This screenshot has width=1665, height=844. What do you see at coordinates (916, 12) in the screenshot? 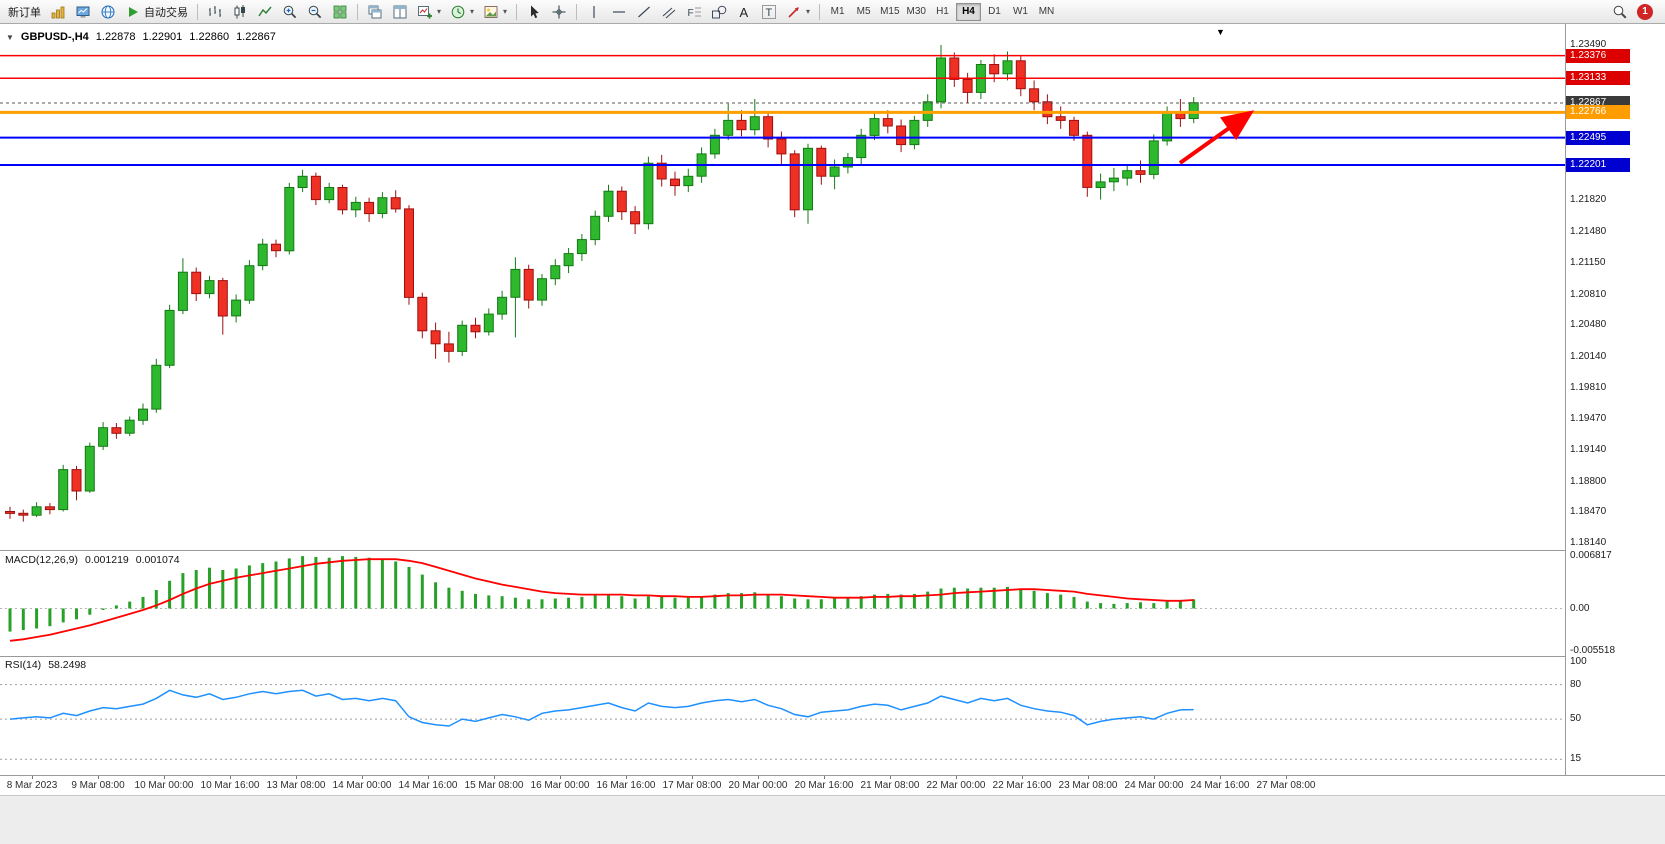
I see `timeframe-button-m30: M30` at bounding box center [916, 12].